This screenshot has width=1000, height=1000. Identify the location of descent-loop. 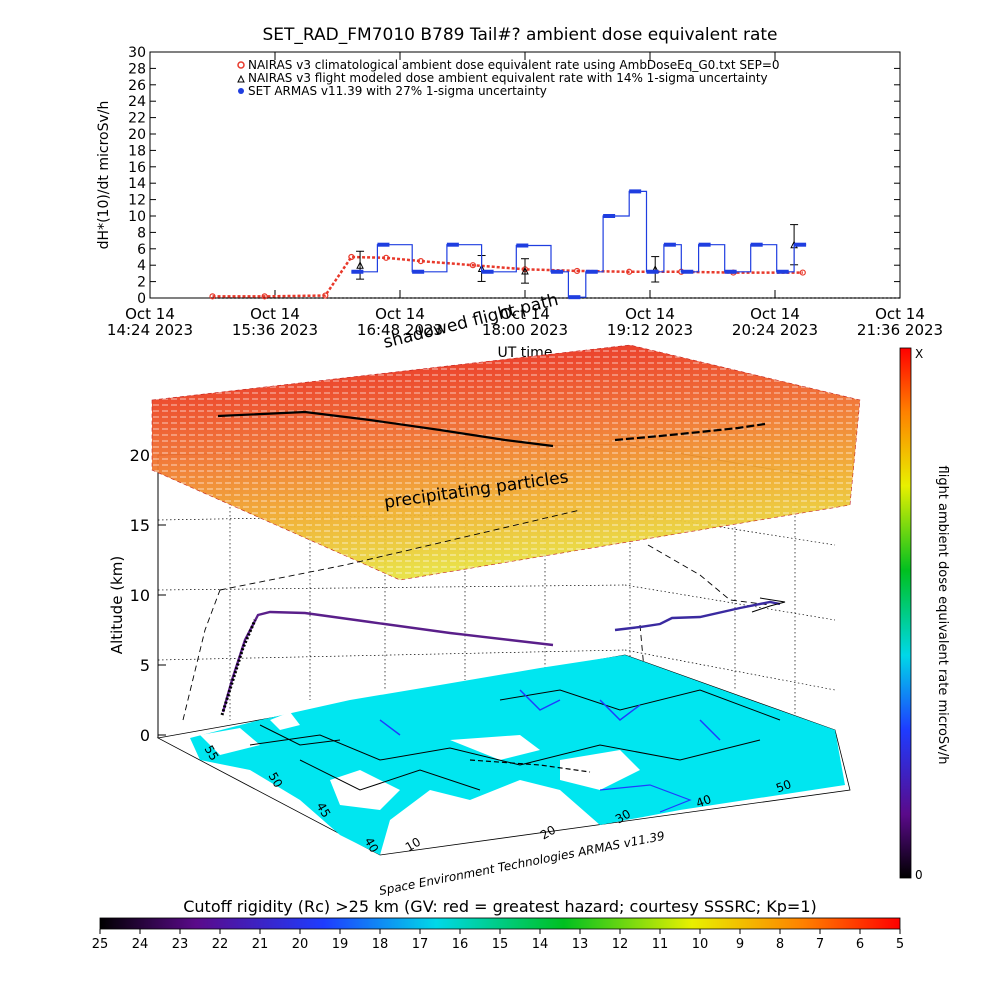
(768, 605).